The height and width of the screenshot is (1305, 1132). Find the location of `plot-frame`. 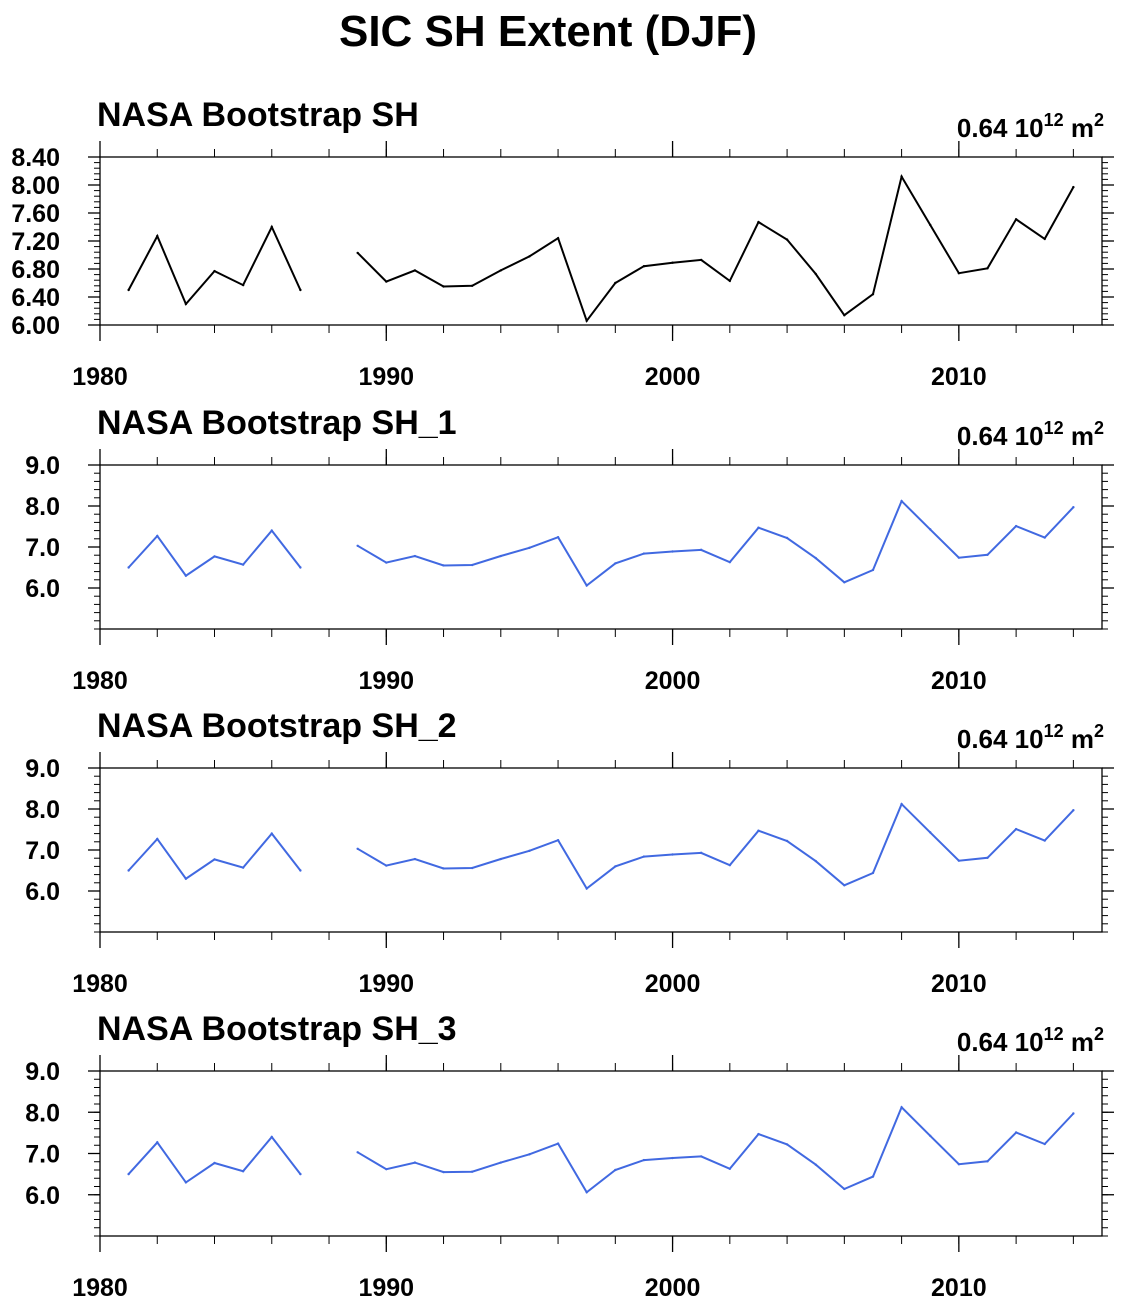

plot-frame is located at coordinates (601, 850).